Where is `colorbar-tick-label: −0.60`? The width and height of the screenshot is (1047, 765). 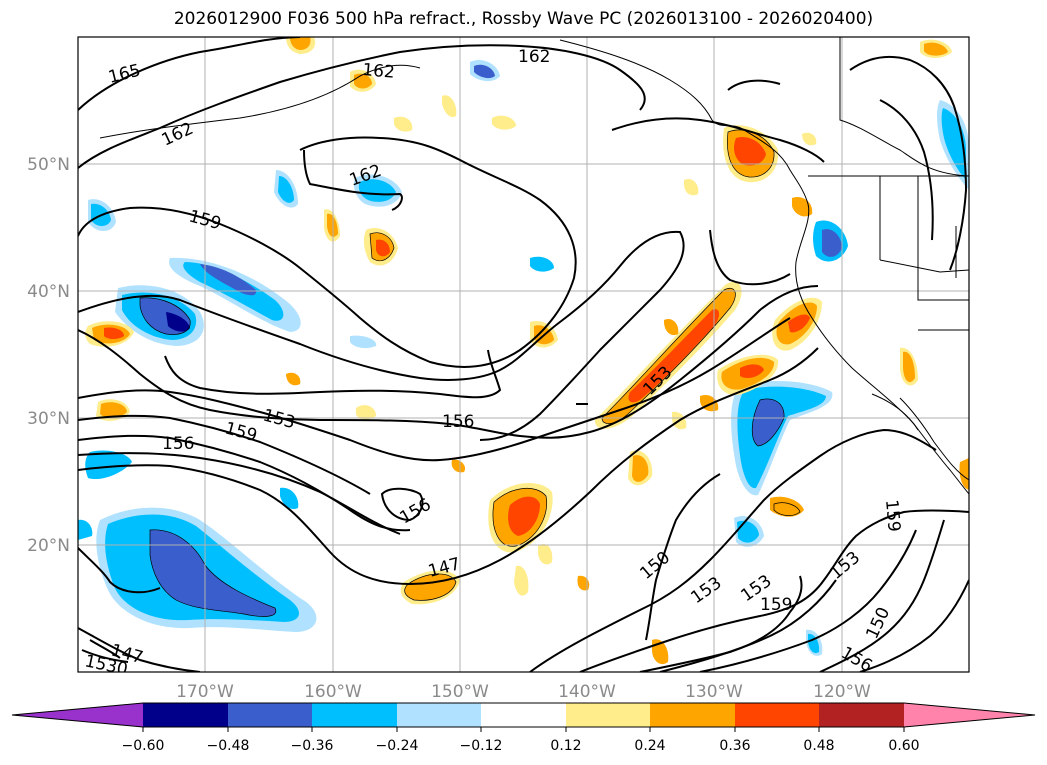
colorbar-tick-label: −0.60 is located at coordinates (143, 746).